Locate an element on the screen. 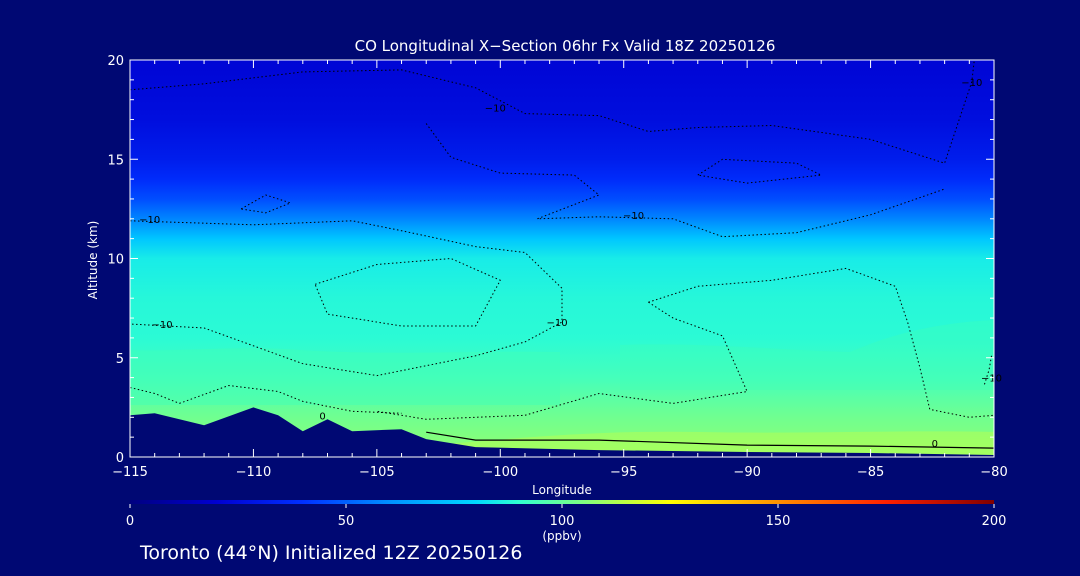 Image resolution: width=1080 pixels, height=576 pixels. zero-contour-line is located at coordinates (710, 440).